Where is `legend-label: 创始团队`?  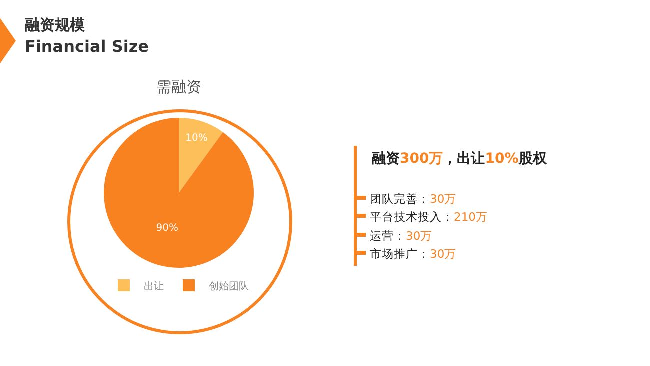 legend-label: 创始团队 is located at coordinates (229, 286).